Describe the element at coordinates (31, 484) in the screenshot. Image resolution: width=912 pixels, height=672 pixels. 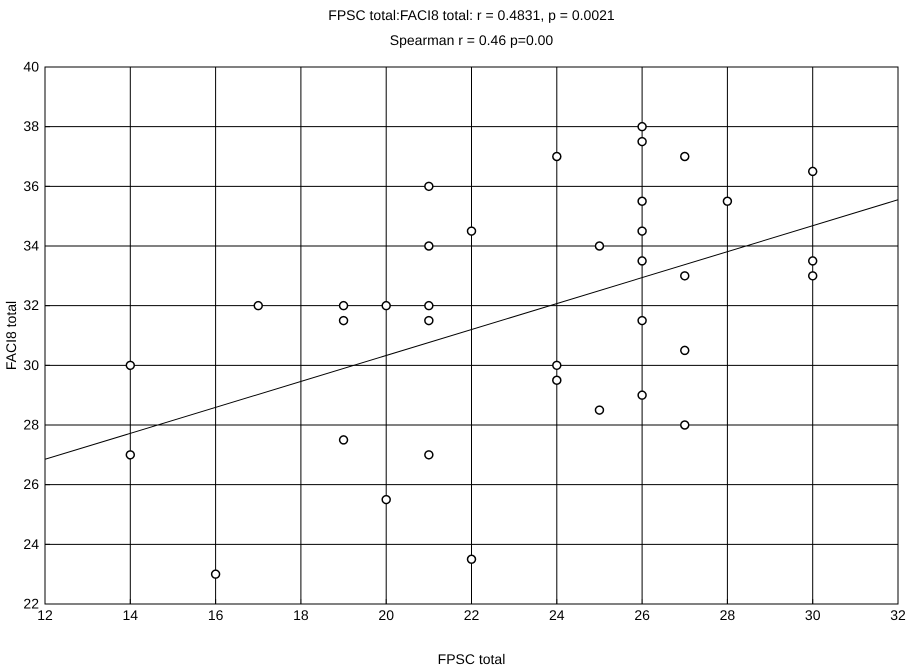
I see `y-tick-label: 26` at that location.